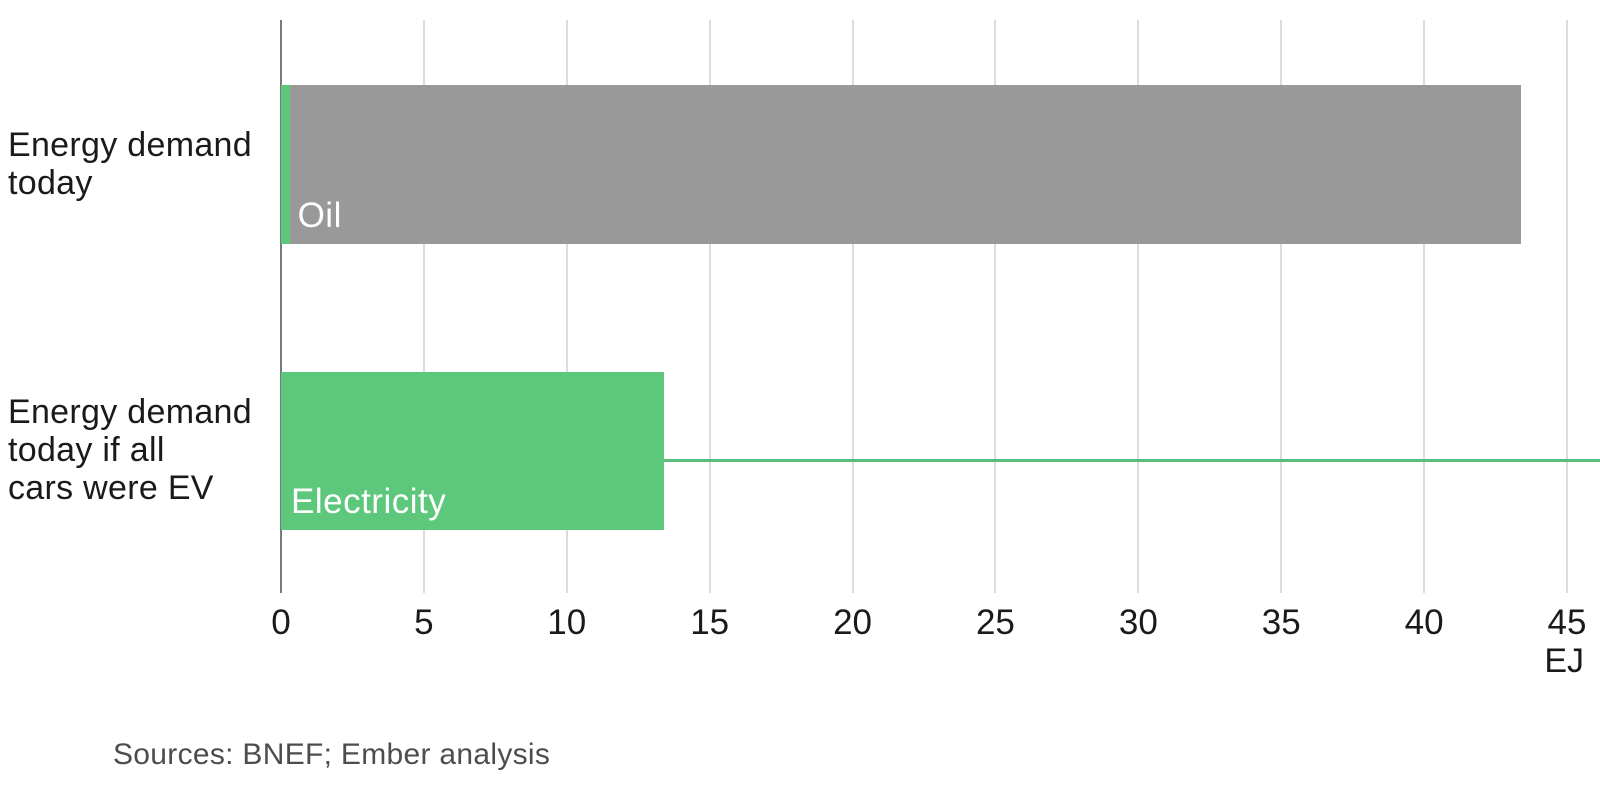  I want to click on x-tick-label-45: 45, so click(1567, 622).